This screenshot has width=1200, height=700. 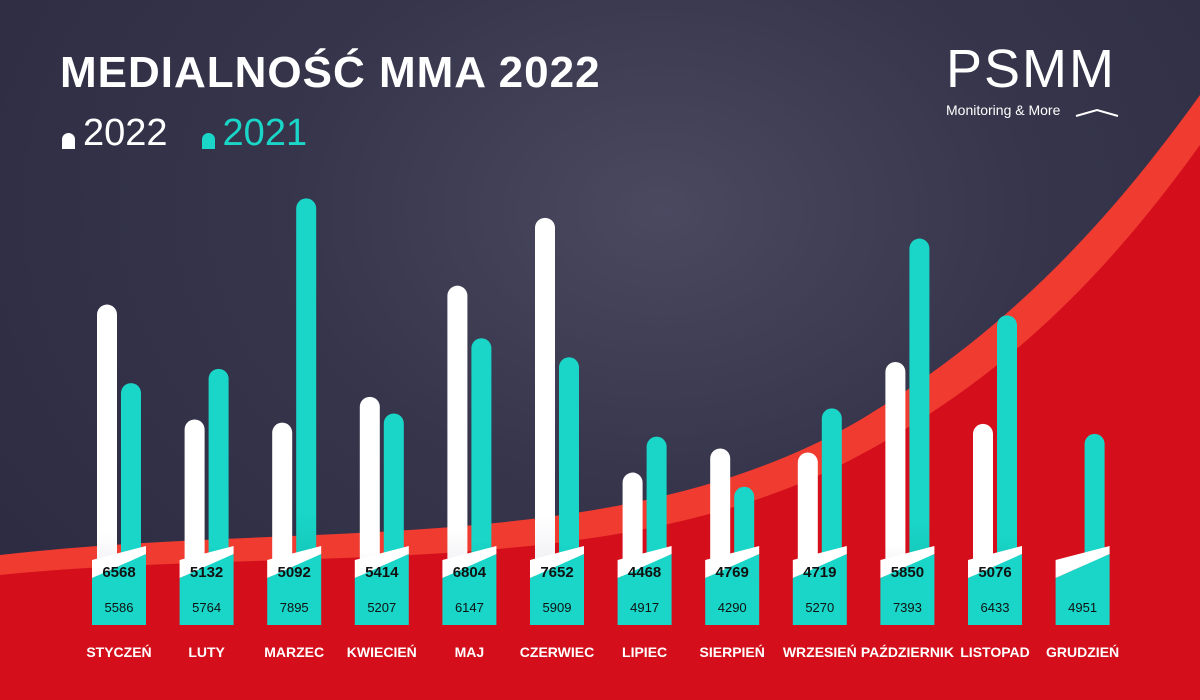 I want to click on logo-roof-icon, so click(x=1097, y=112).